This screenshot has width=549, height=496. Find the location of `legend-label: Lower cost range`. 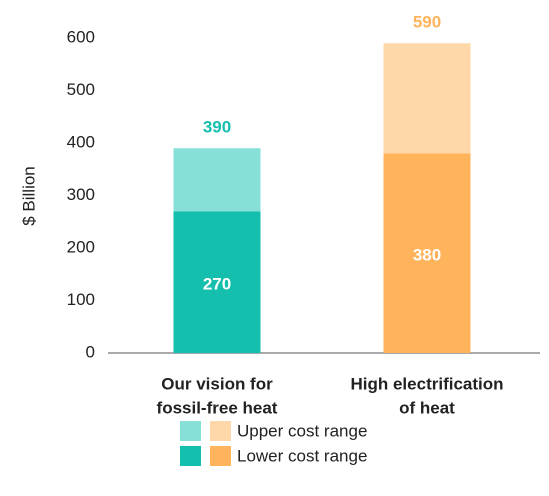

legend-label: Lower cost range is located at coordinates (302, 455).